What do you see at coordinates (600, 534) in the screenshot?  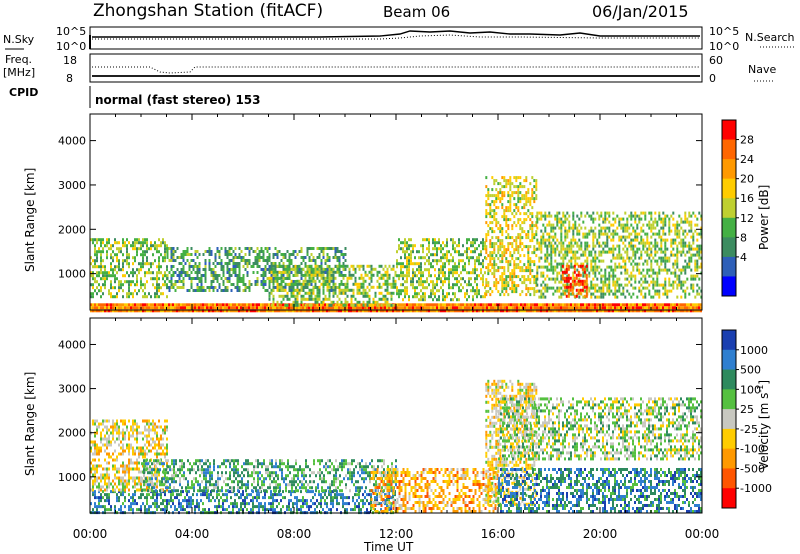 I see `x-tick-label: 20:00` at bounding box center [600, 534].